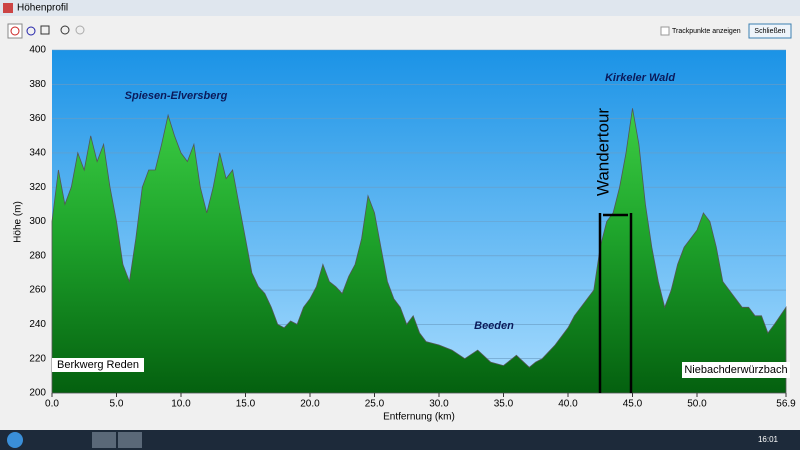 The height and width of the screenshot is (455, 800). I want to click on annotation: Berkwerg Reden, so click(98, 365).